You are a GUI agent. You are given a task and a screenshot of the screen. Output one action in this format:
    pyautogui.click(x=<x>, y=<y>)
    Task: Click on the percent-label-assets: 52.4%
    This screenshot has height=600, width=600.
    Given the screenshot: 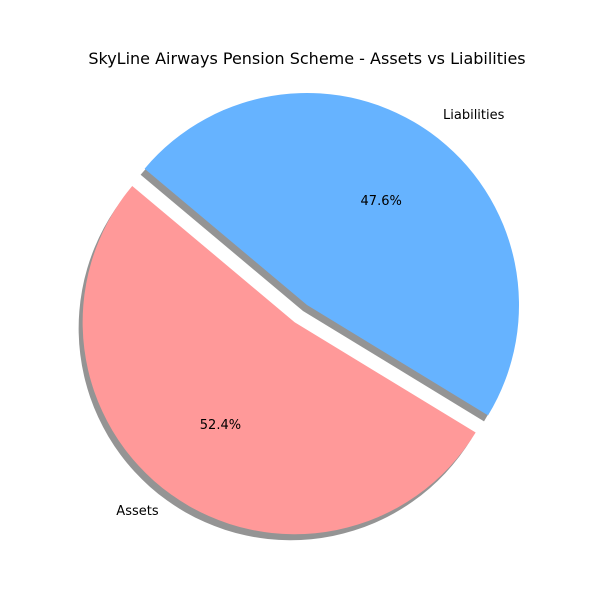 What is the action you would take?
    pyautogui.click(x=220, y=425)
    